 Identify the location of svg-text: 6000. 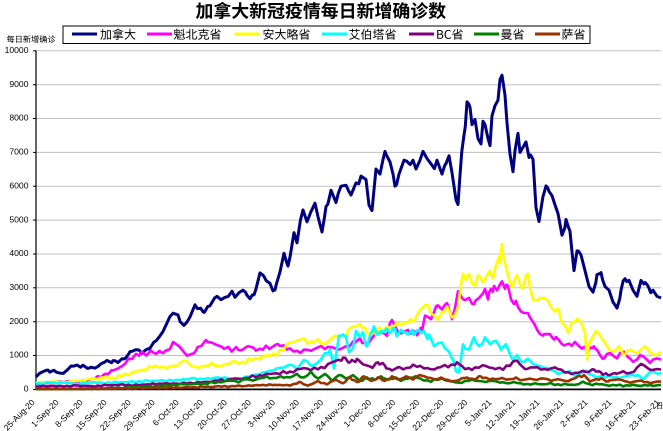
(18, 185).